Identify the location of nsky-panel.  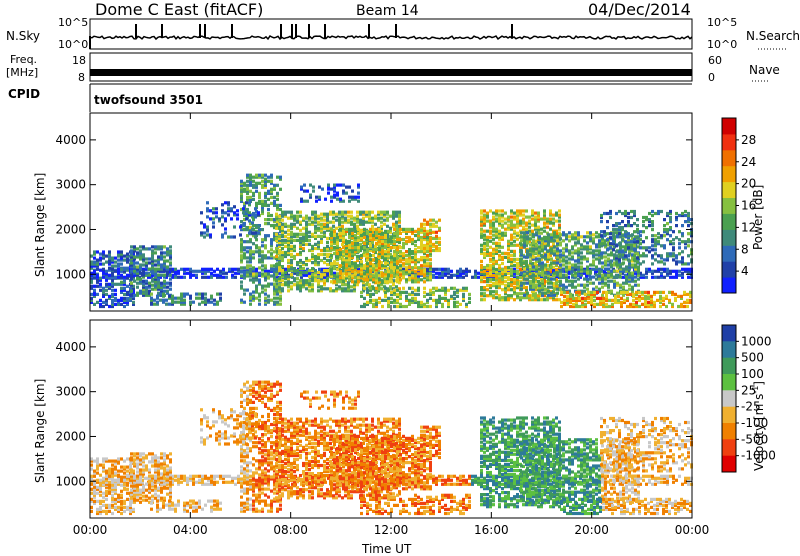
(391, 34).